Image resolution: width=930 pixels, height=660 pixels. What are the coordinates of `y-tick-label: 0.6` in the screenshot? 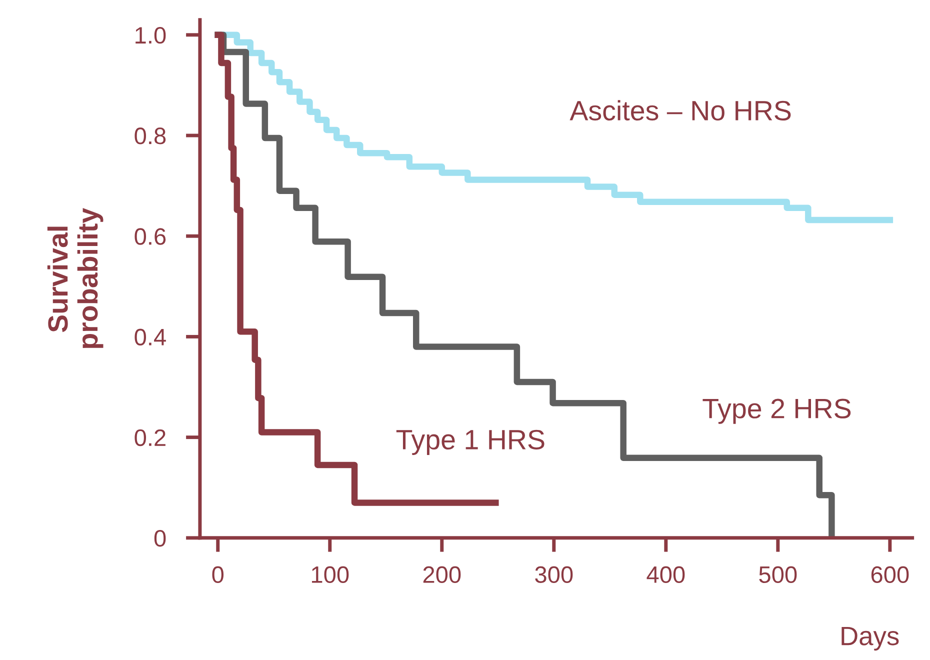 It's located at (150, 236).